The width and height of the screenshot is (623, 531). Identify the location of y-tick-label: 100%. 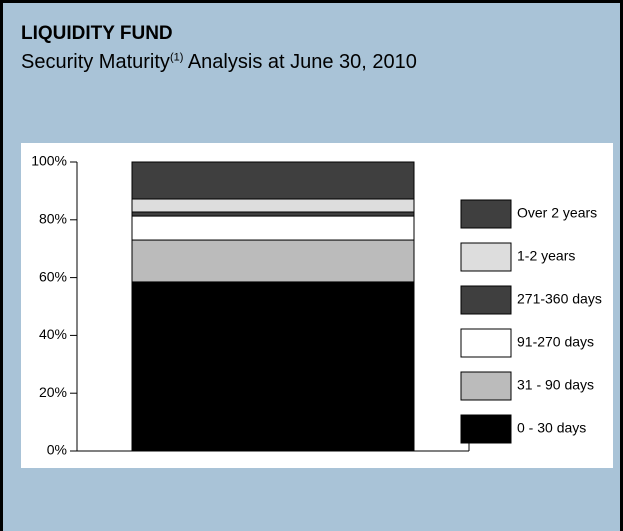
(49, 161).